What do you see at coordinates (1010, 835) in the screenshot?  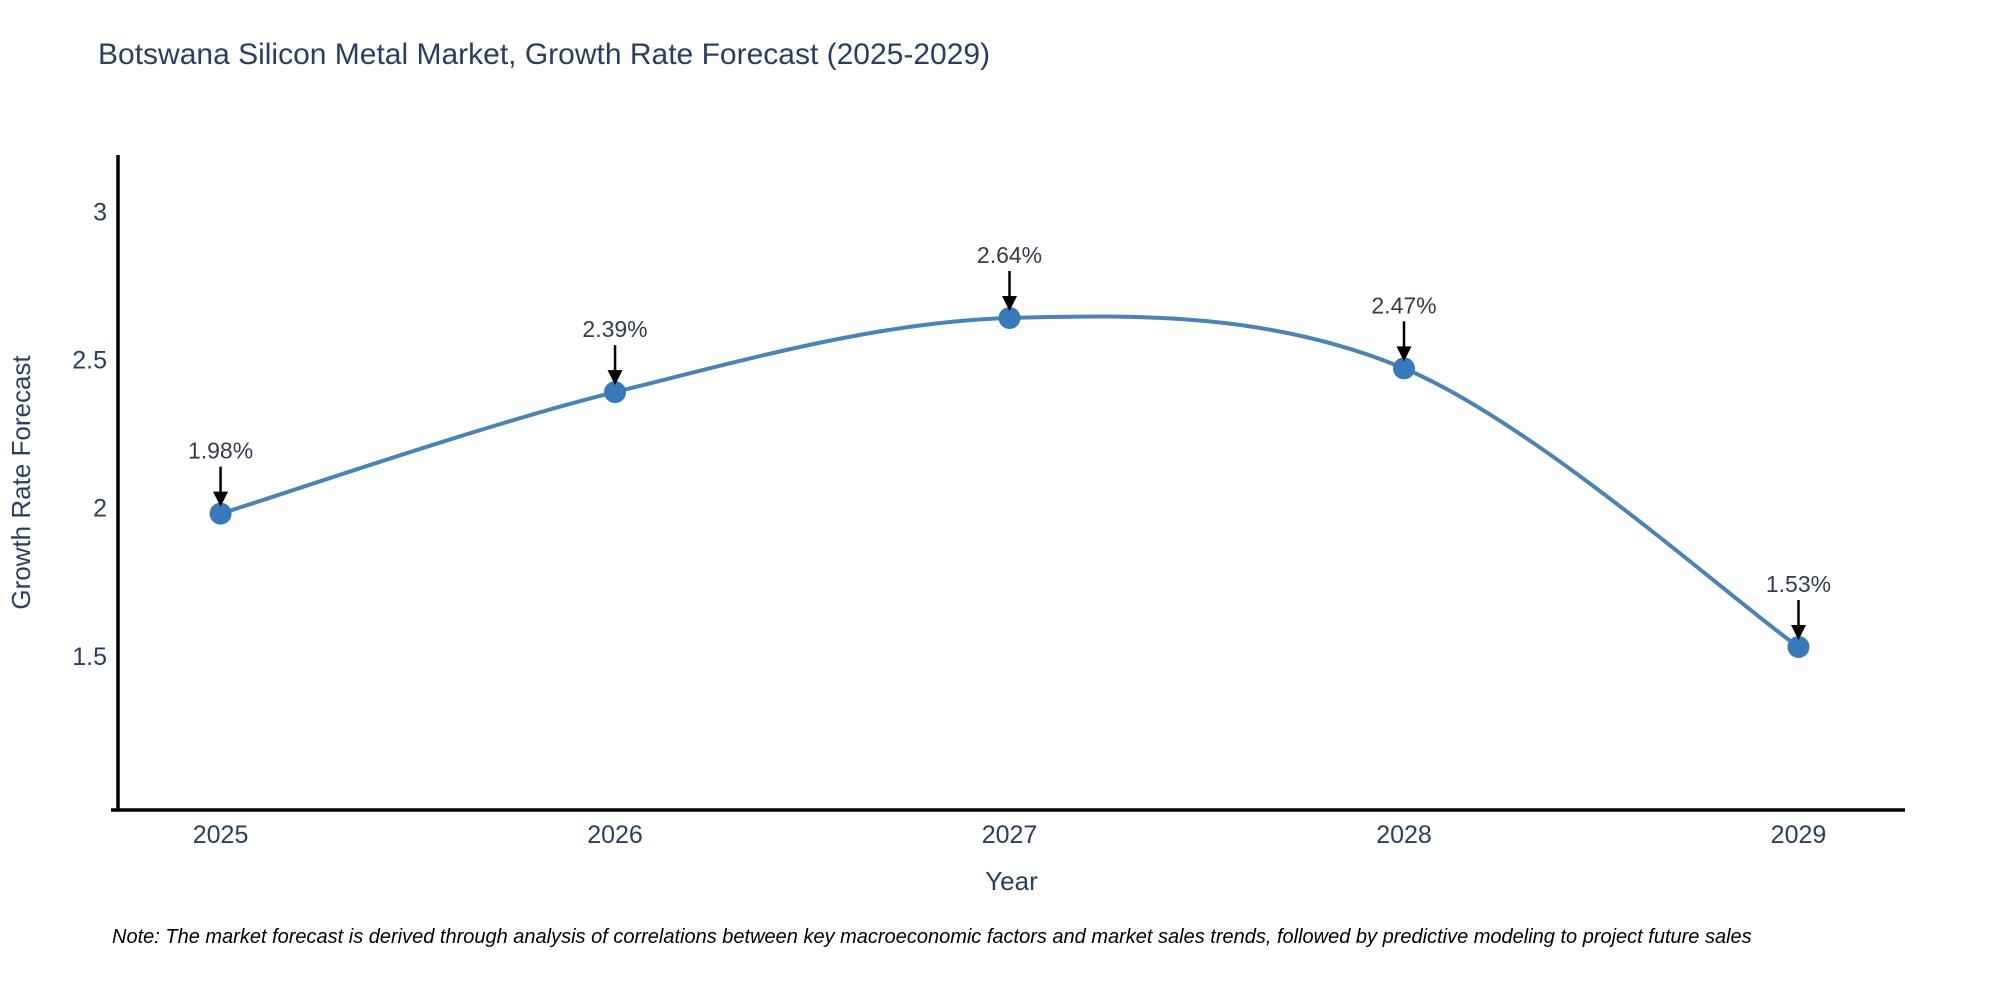 I see `x-tick-label: 2027` at bounding box center [1010, 835].